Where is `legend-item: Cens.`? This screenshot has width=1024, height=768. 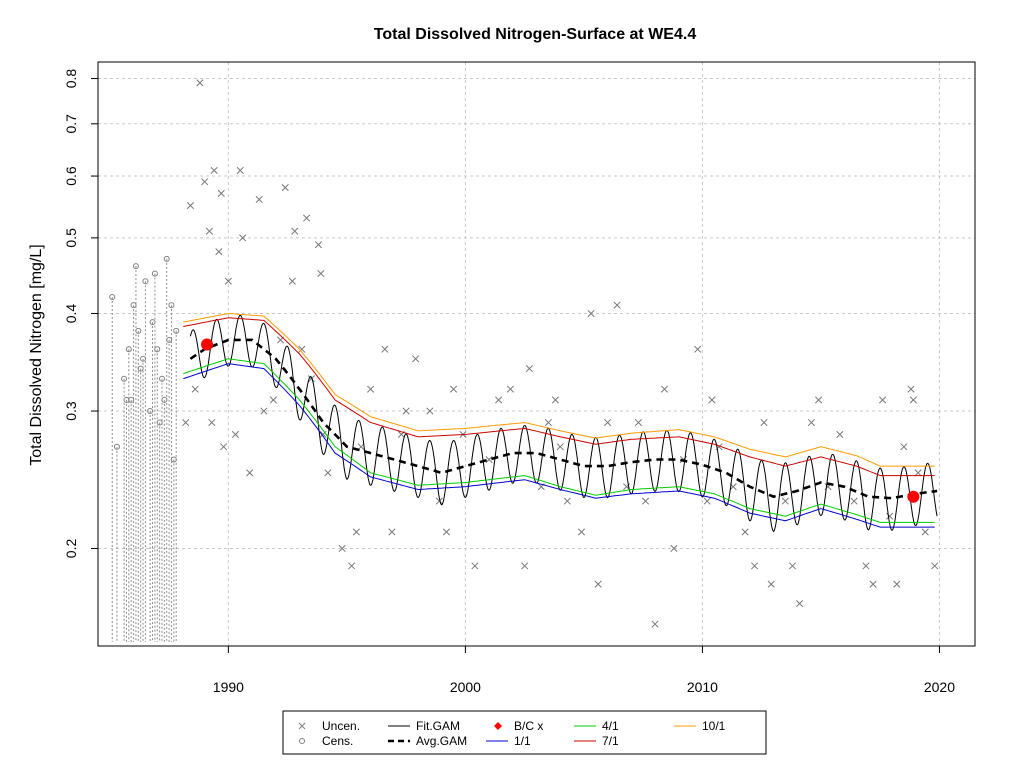 legend-item: Cens. is located at coordinates (326, 741).